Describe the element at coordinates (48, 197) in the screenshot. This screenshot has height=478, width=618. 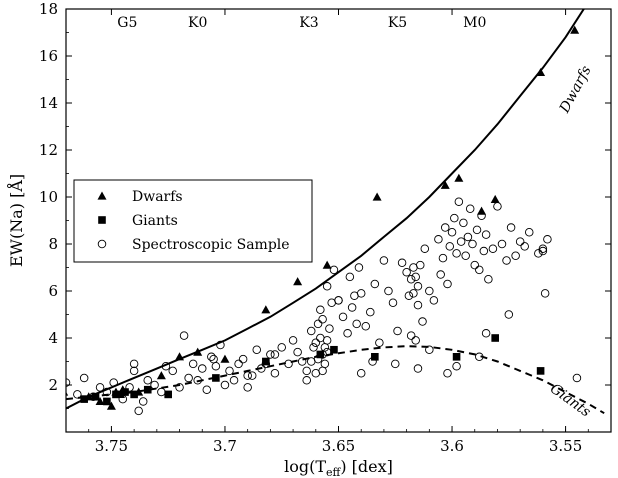
I see `y-tick-label: 10` at that location.